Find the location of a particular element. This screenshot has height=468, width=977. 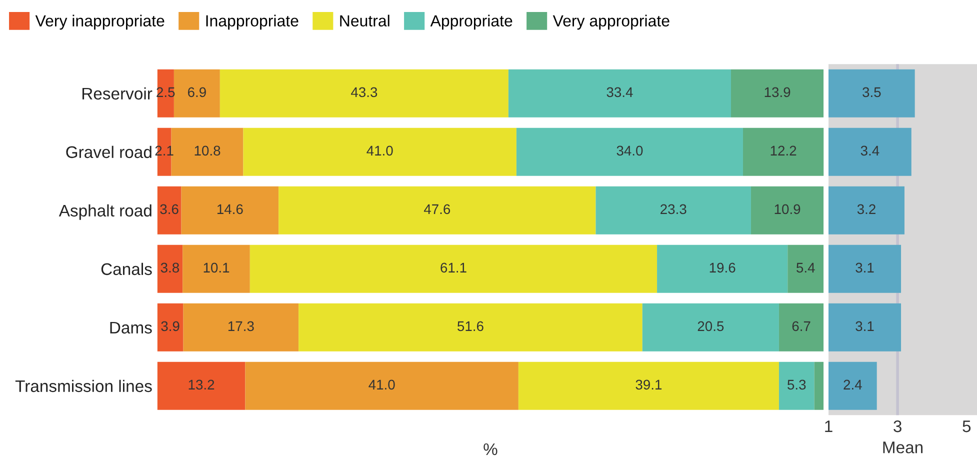

data-label: 51.6 is located at coordinates (471, 326).